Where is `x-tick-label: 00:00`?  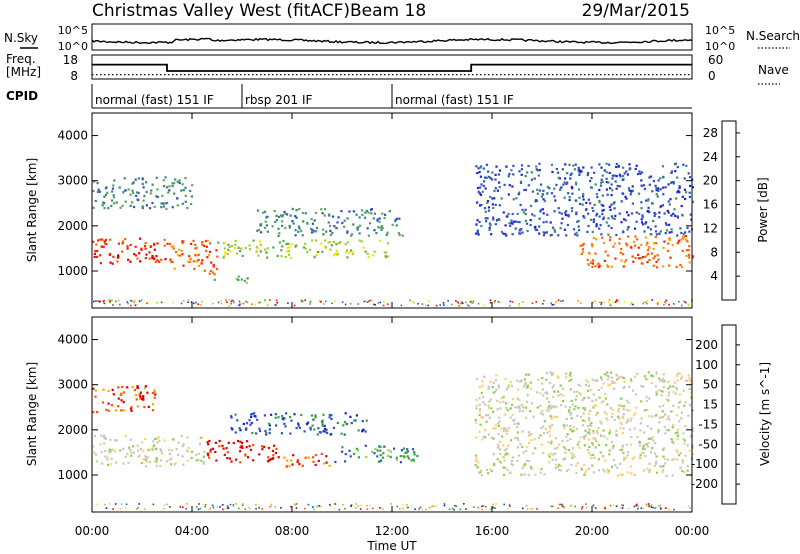 x-tick-label: 00:00 is located at coordinates (692, 531).